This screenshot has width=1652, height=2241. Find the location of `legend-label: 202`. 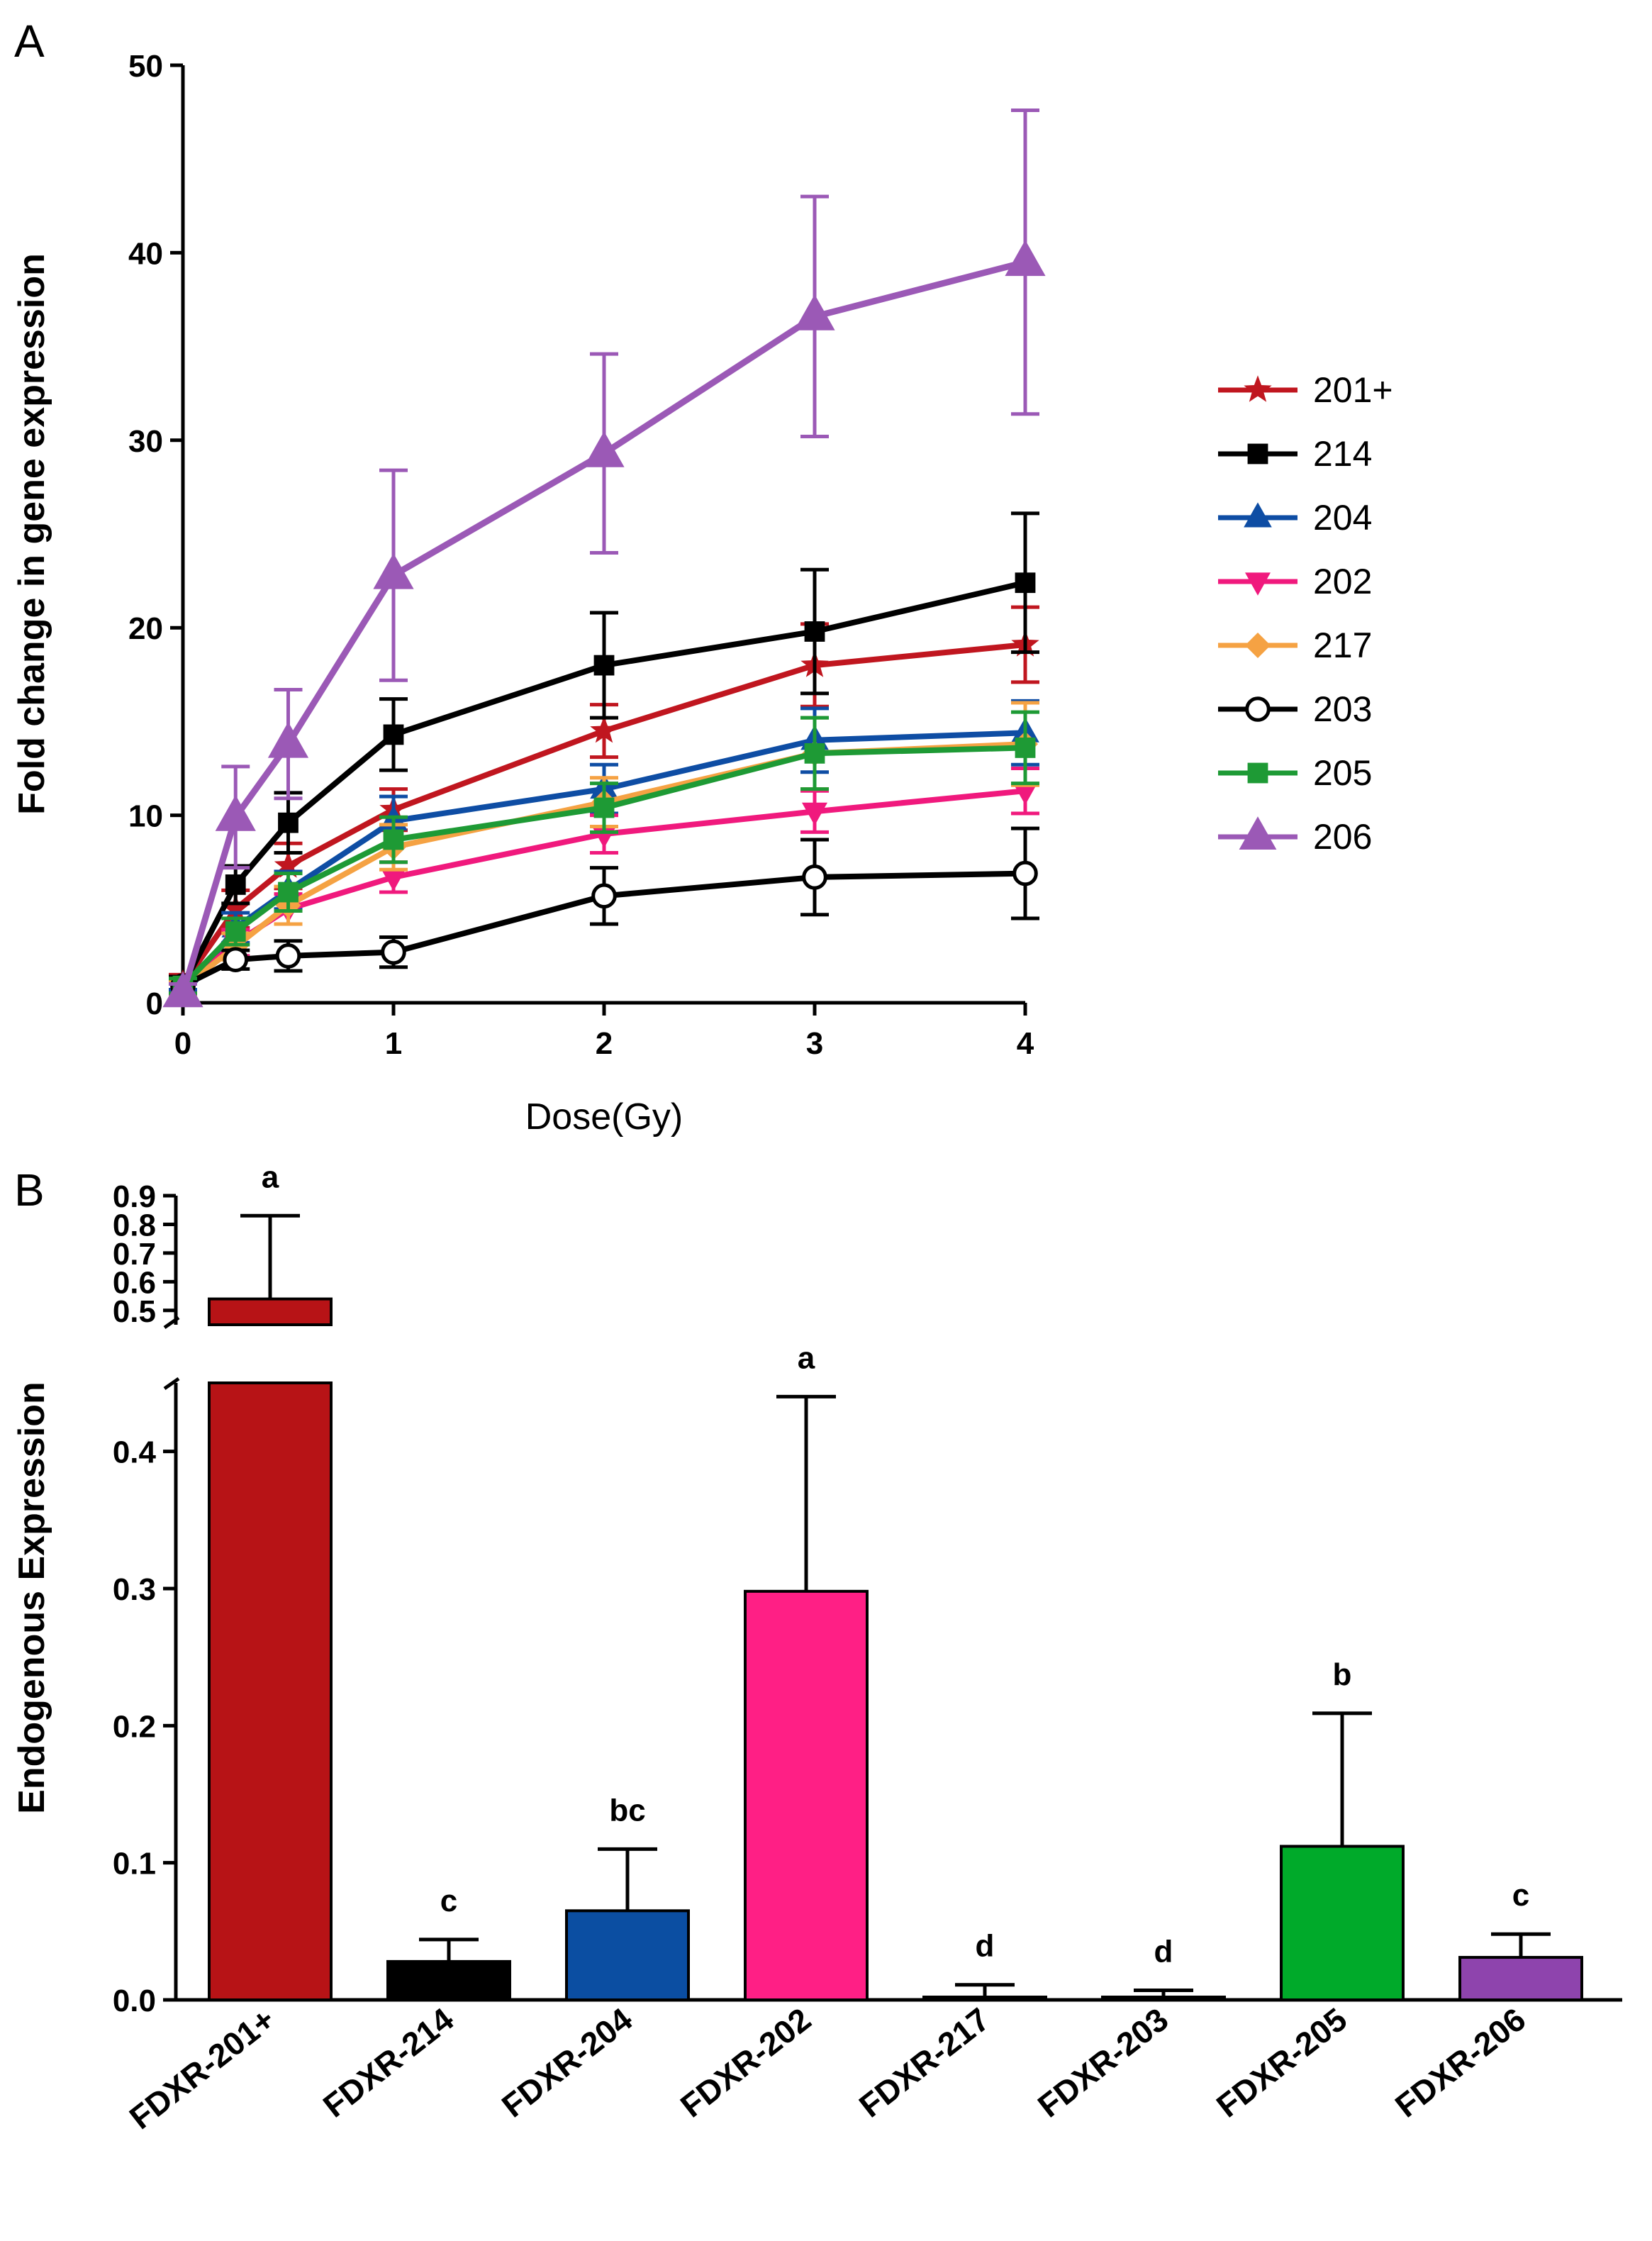

legend-label: 202 is located at coordinates (1342, 581).